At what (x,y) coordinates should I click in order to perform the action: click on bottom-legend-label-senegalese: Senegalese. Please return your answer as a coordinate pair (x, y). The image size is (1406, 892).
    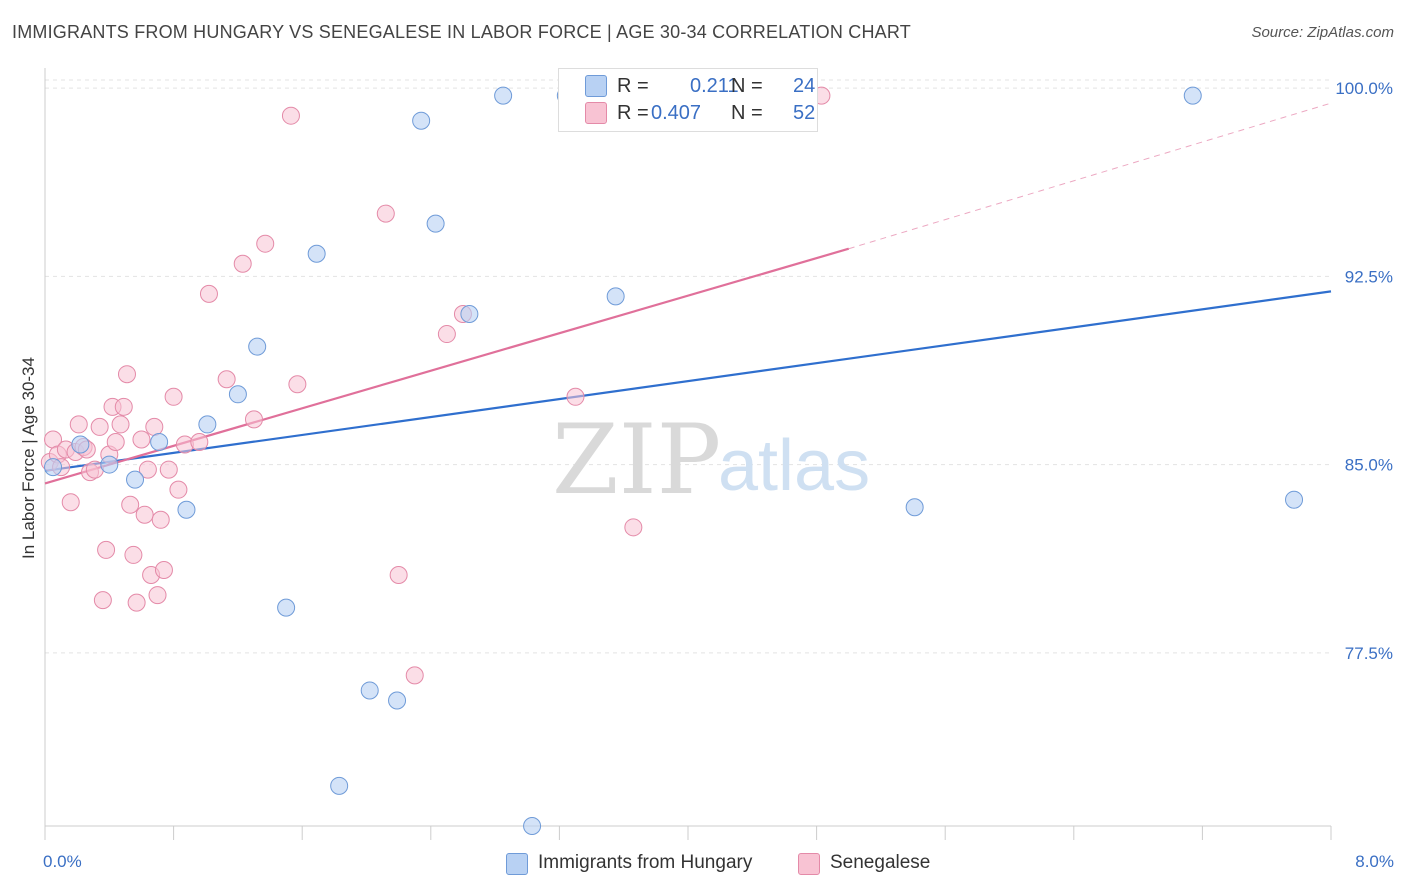
    Looking at the image, I should click on (880, 862).